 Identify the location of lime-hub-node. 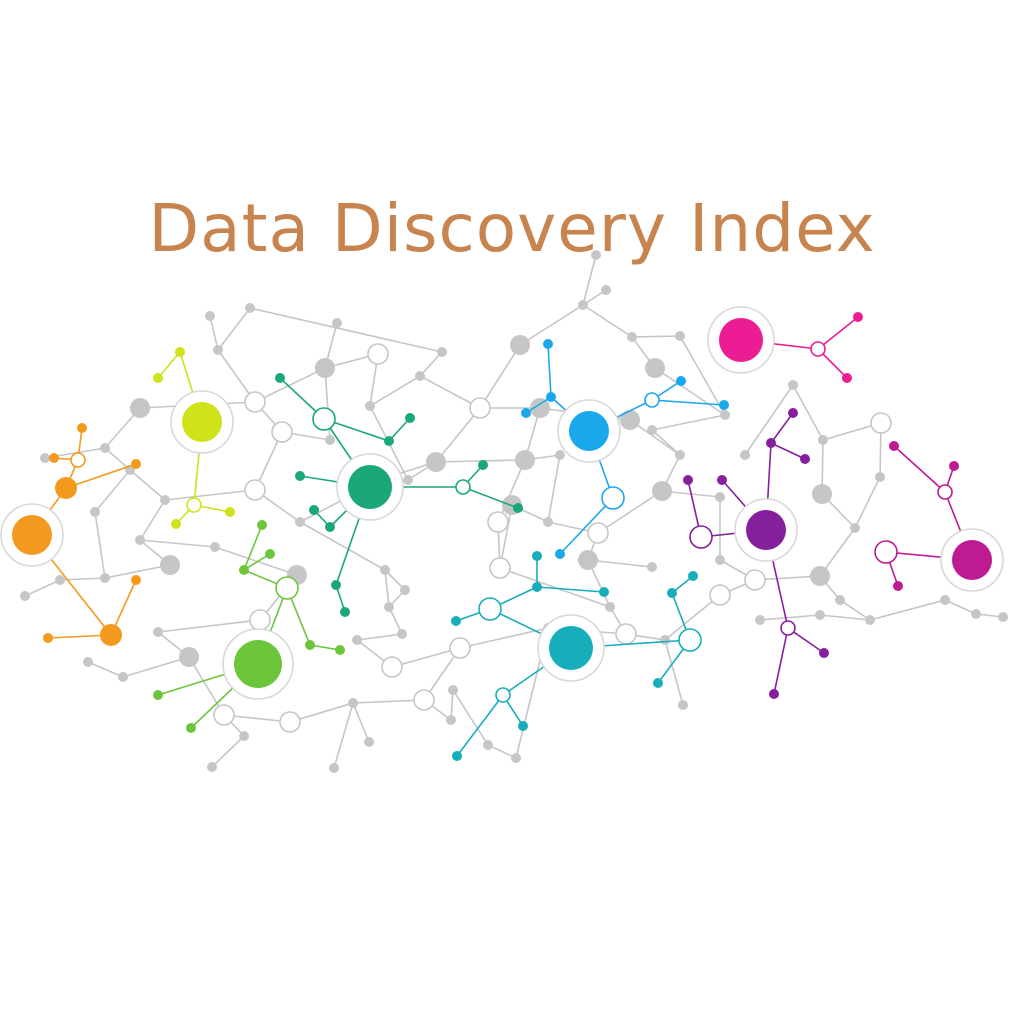
(202, 422).